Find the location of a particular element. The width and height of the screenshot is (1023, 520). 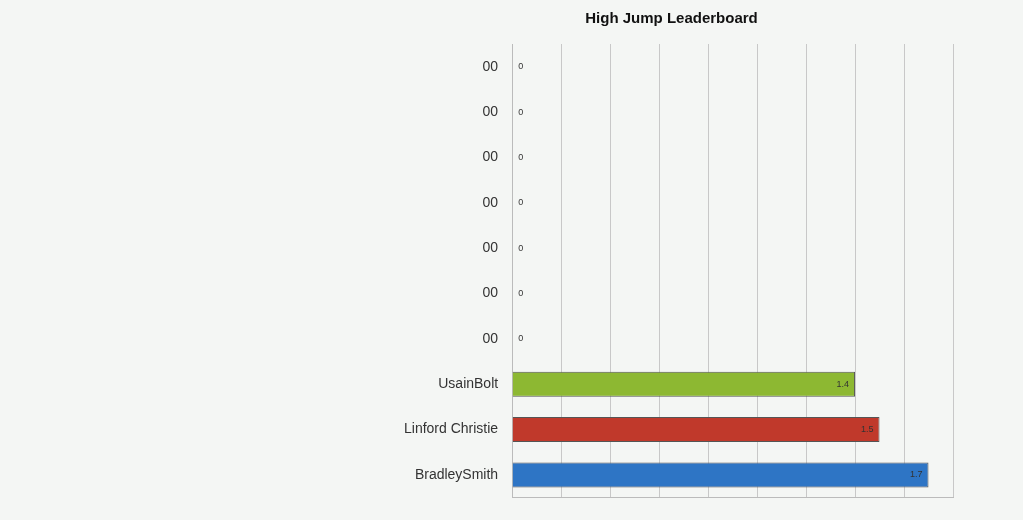

data-label: 1.5 is located at coordinates (867, 429).